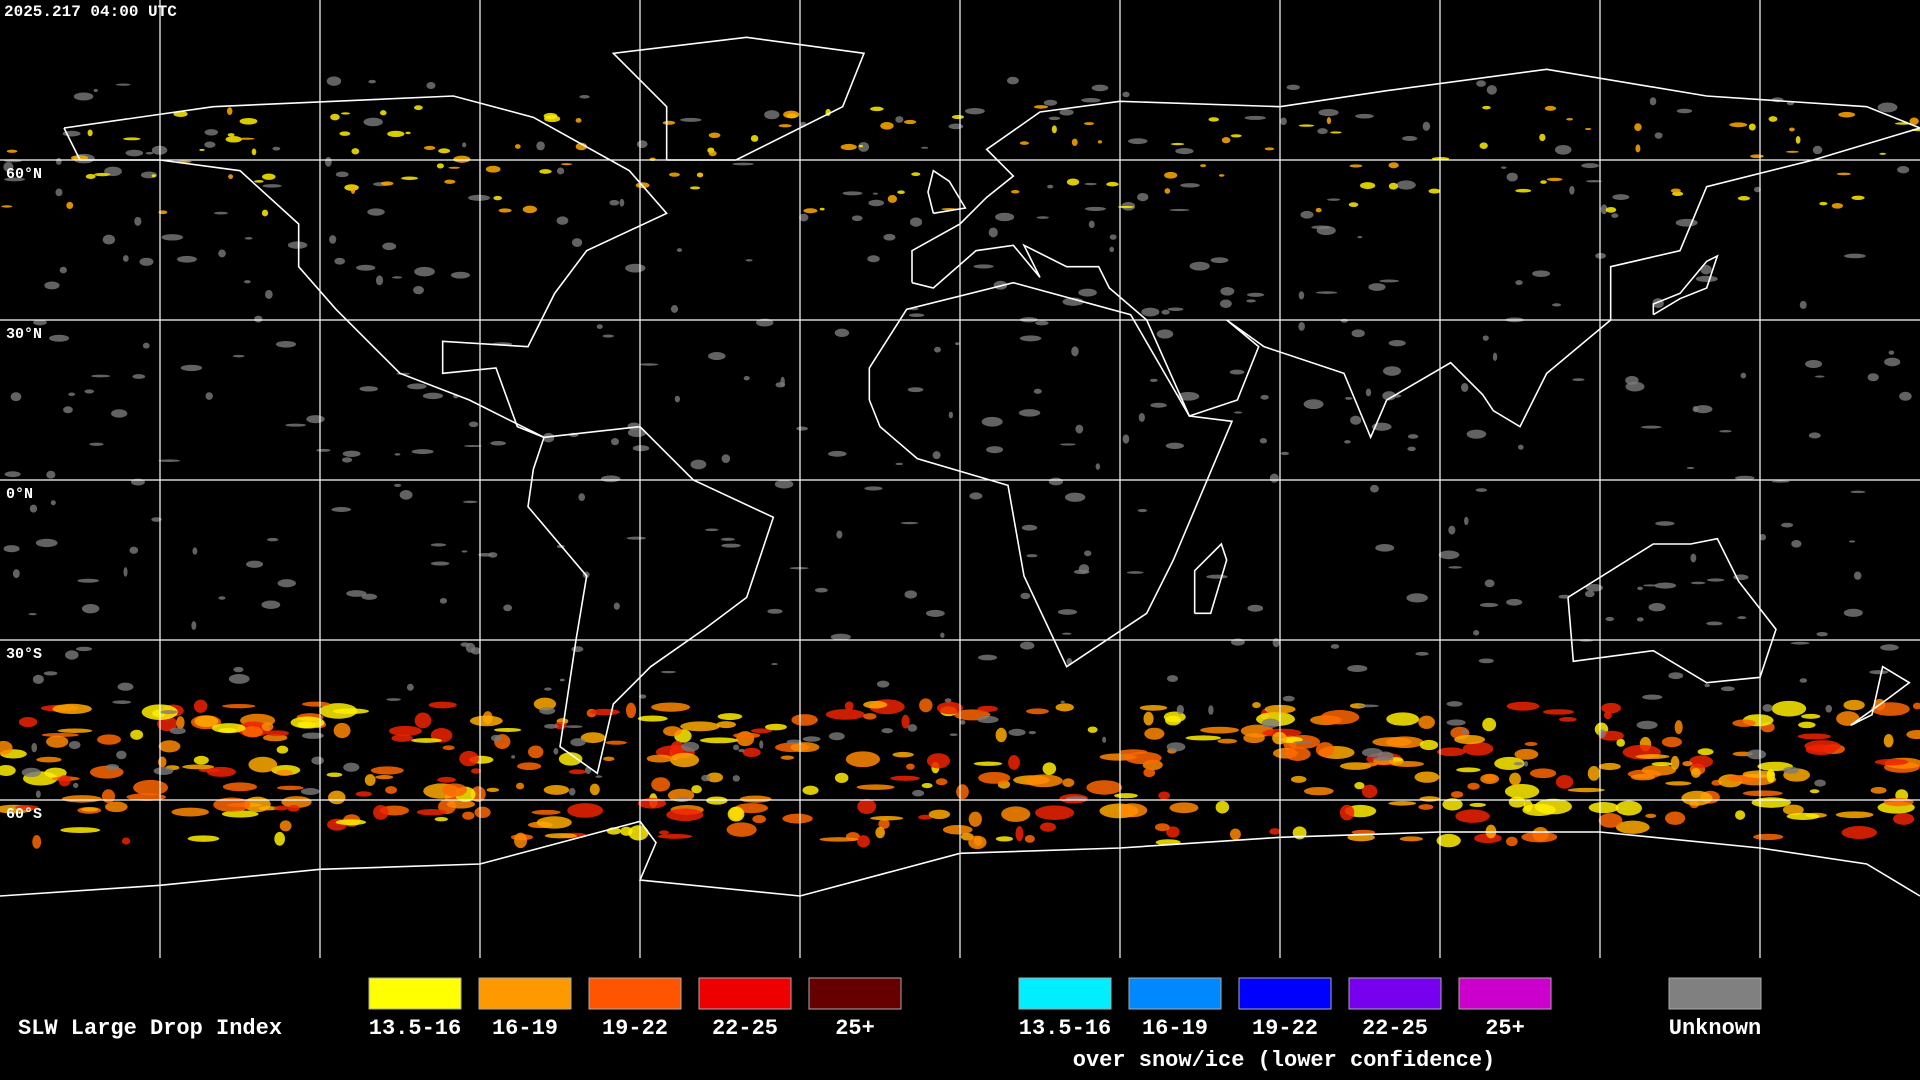 This screenshot has height=1080, width=1920. What do you see at coordinates (635, 1028) in the screenshot?
I see `legend-label: 19-22` at bounding box center [635, 1028].